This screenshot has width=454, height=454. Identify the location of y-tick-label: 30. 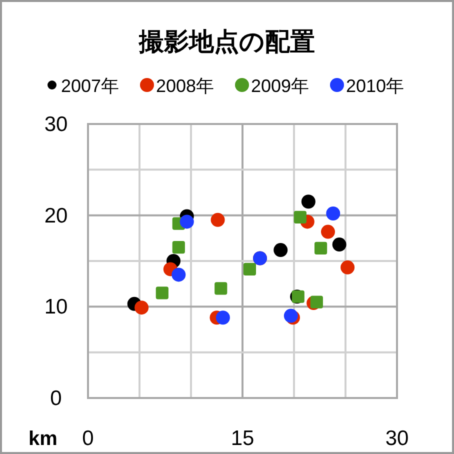
(56, 124).